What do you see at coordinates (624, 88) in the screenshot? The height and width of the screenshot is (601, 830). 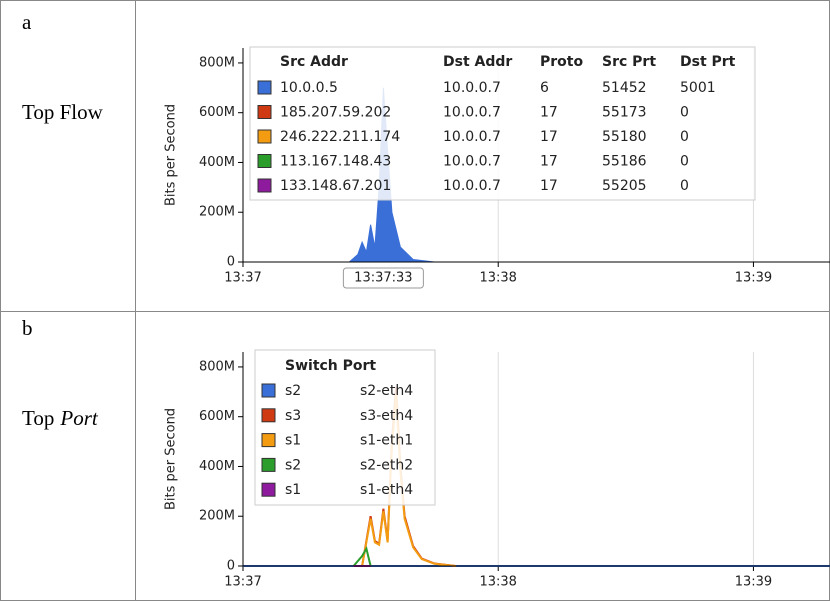 I see `legend-cell: 51452` at bounding box center [624, 88].